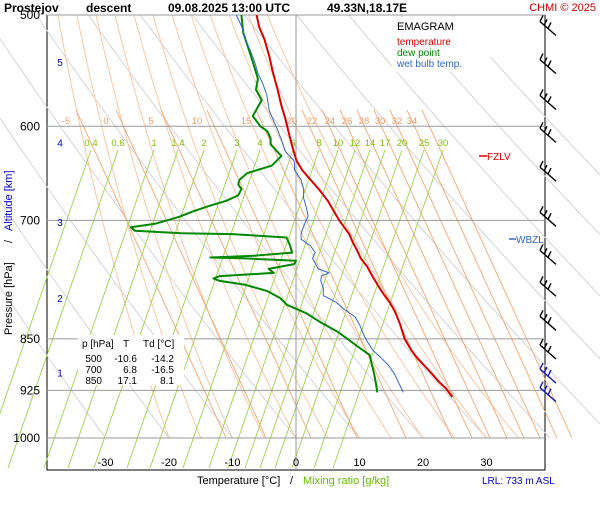  I want to click on altitude-tick-label: 4, so click(60, 143).